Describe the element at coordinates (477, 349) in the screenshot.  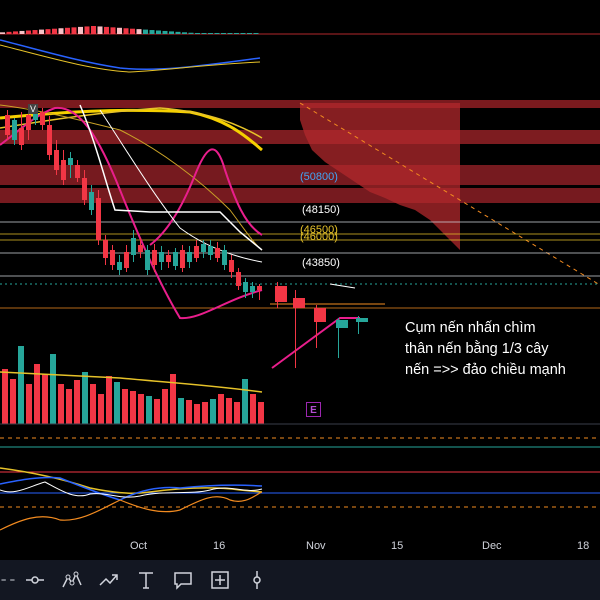
I see `annotation-line-2: thân nến bằng 1/3 cây` at that location.